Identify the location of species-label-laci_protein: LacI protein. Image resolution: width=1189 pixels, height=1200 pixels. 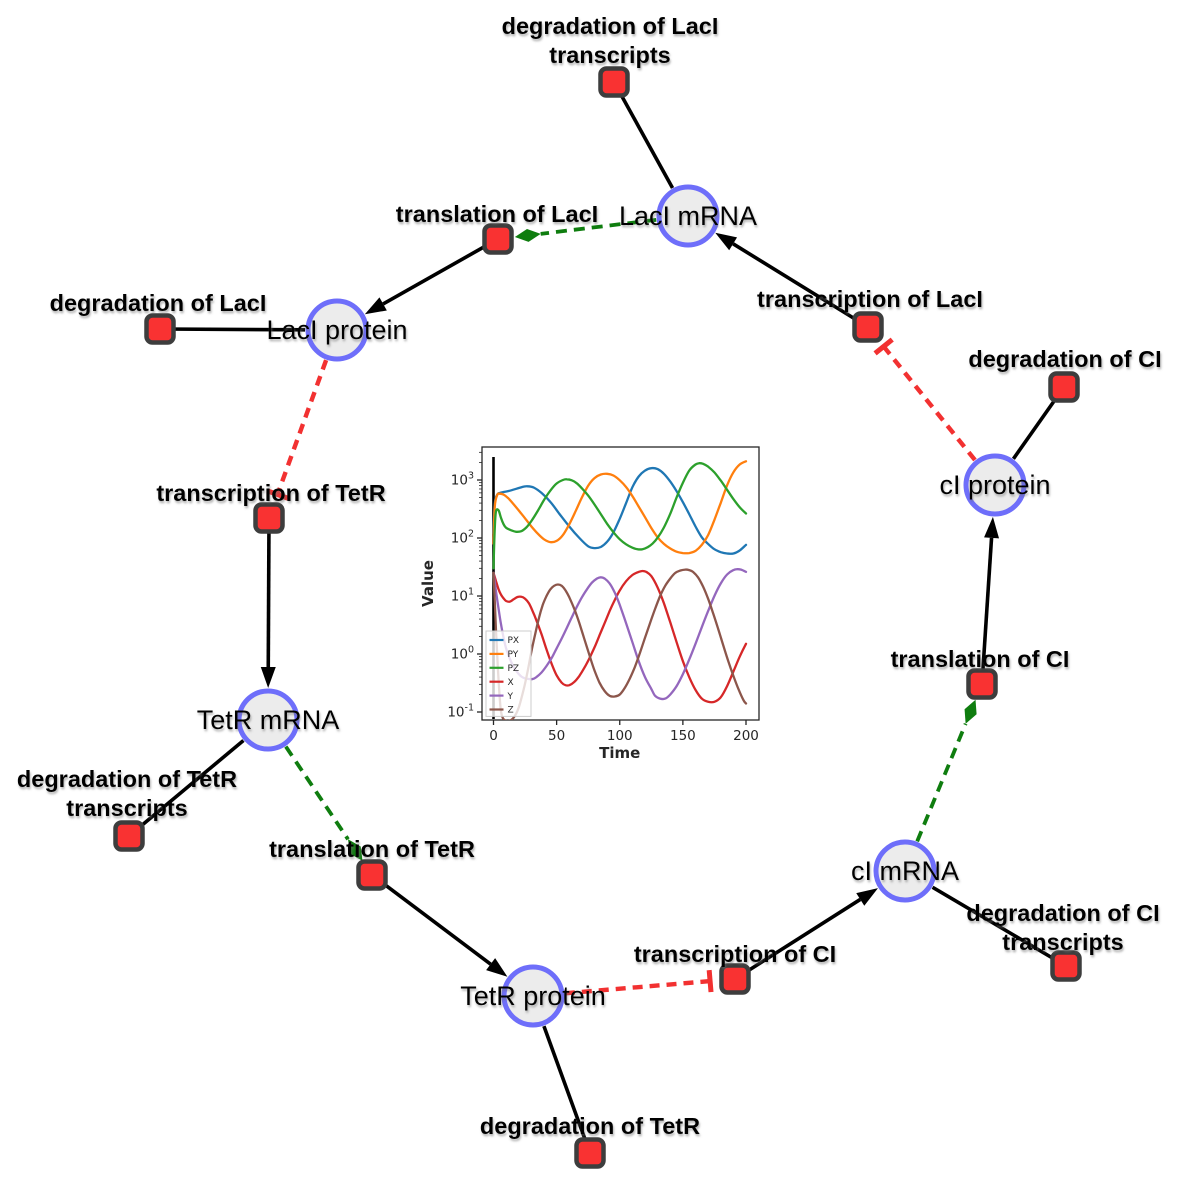
(336, 330).